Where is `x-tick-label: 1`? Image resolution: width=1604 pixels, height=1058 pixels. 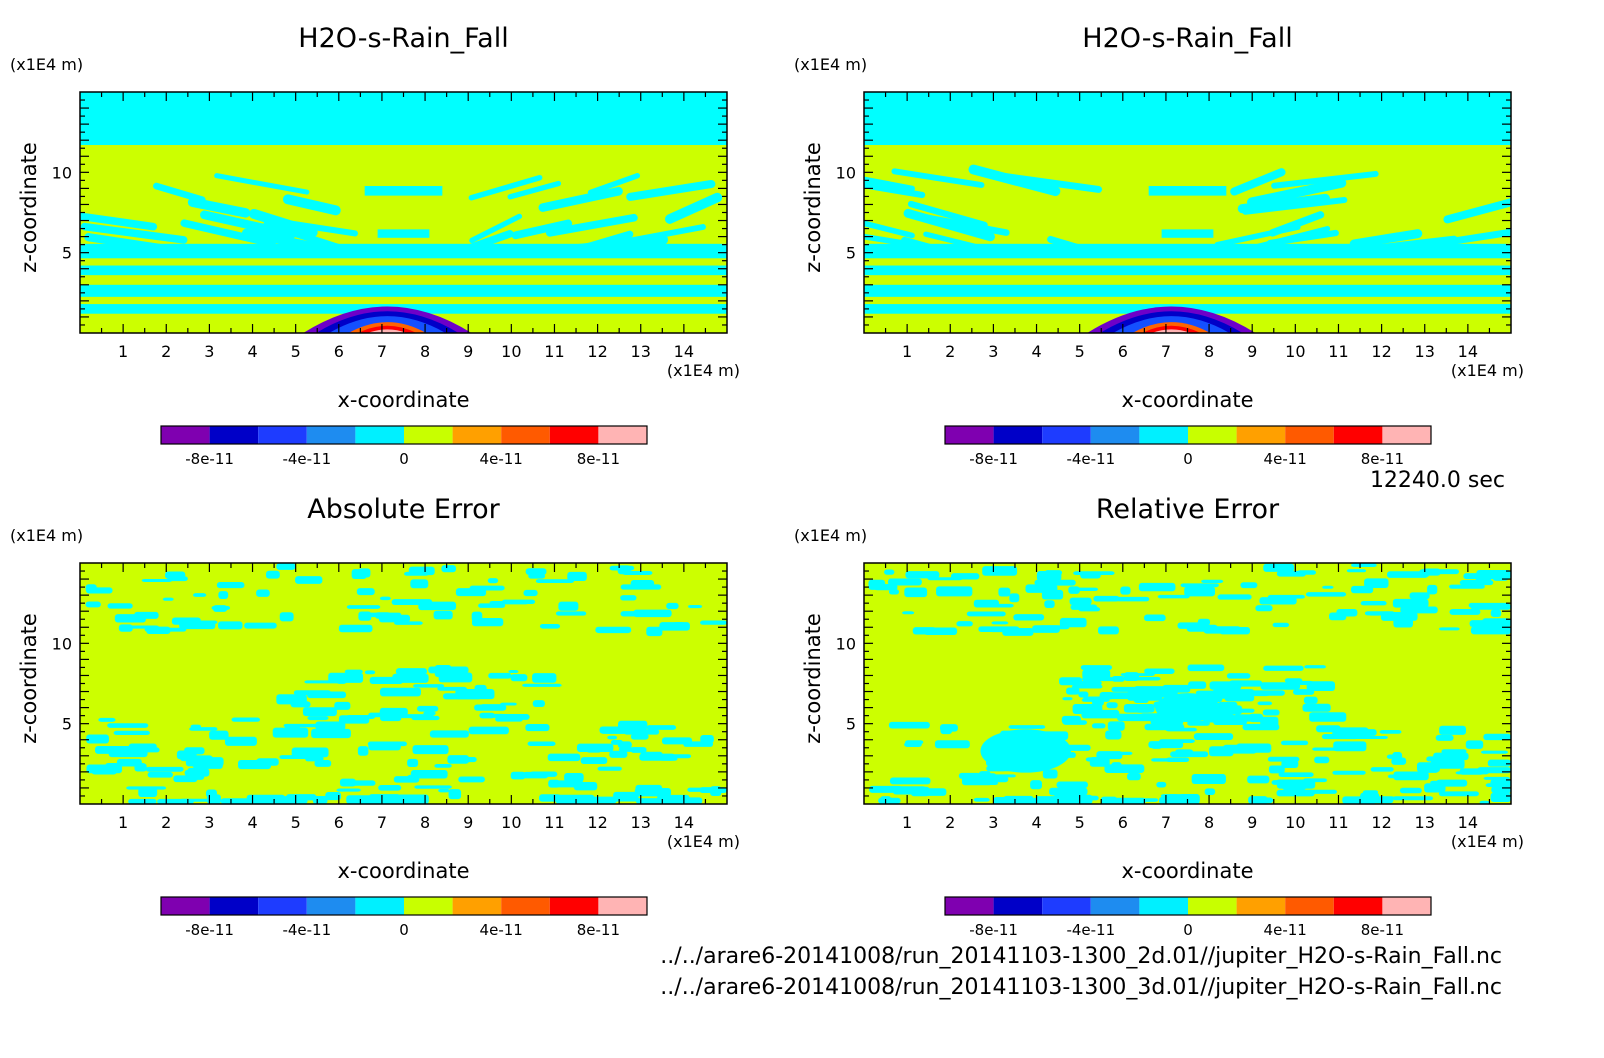
x-tick-label: 1 is located at coordinates (907, 822).